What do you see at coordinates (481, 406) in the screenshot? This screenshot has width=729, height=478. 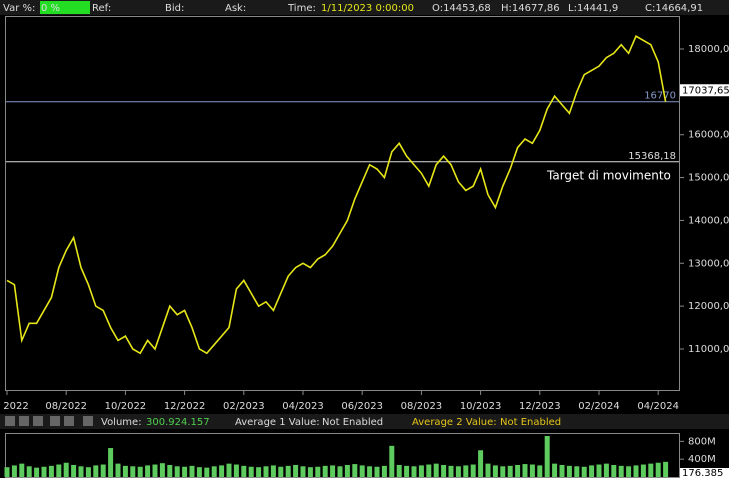 I see `x-tick-label: 10/2023` at bounding box center [481, 406].